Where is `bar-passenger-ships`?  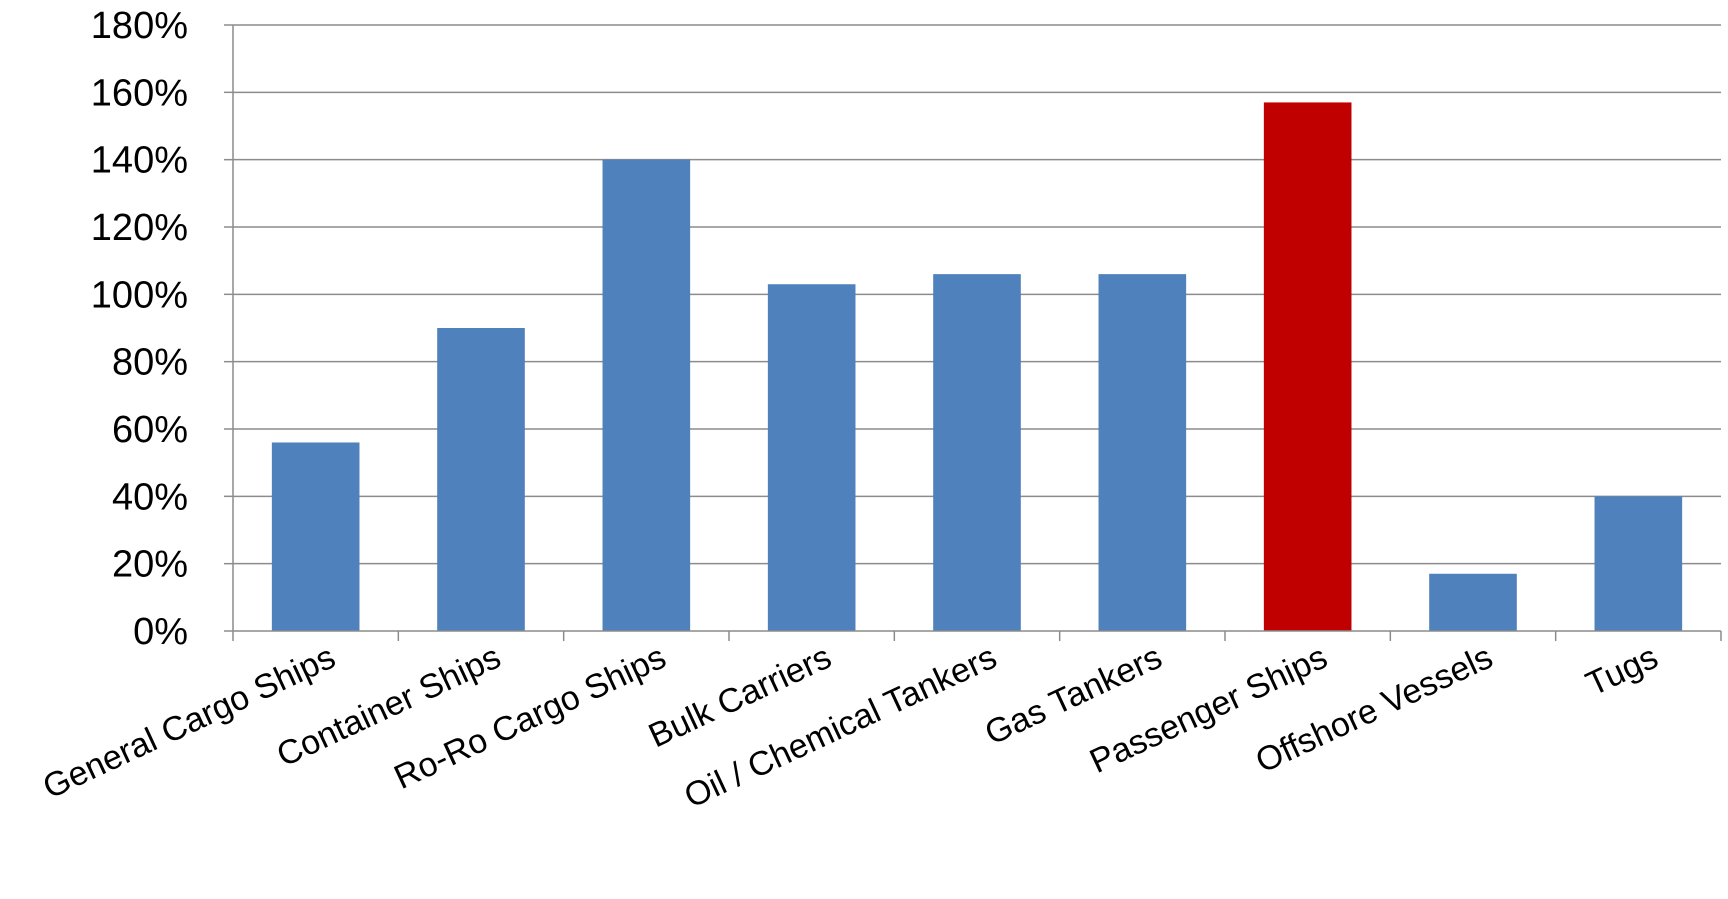
bar-passenger-ships is located at coordinates (1307, 366).